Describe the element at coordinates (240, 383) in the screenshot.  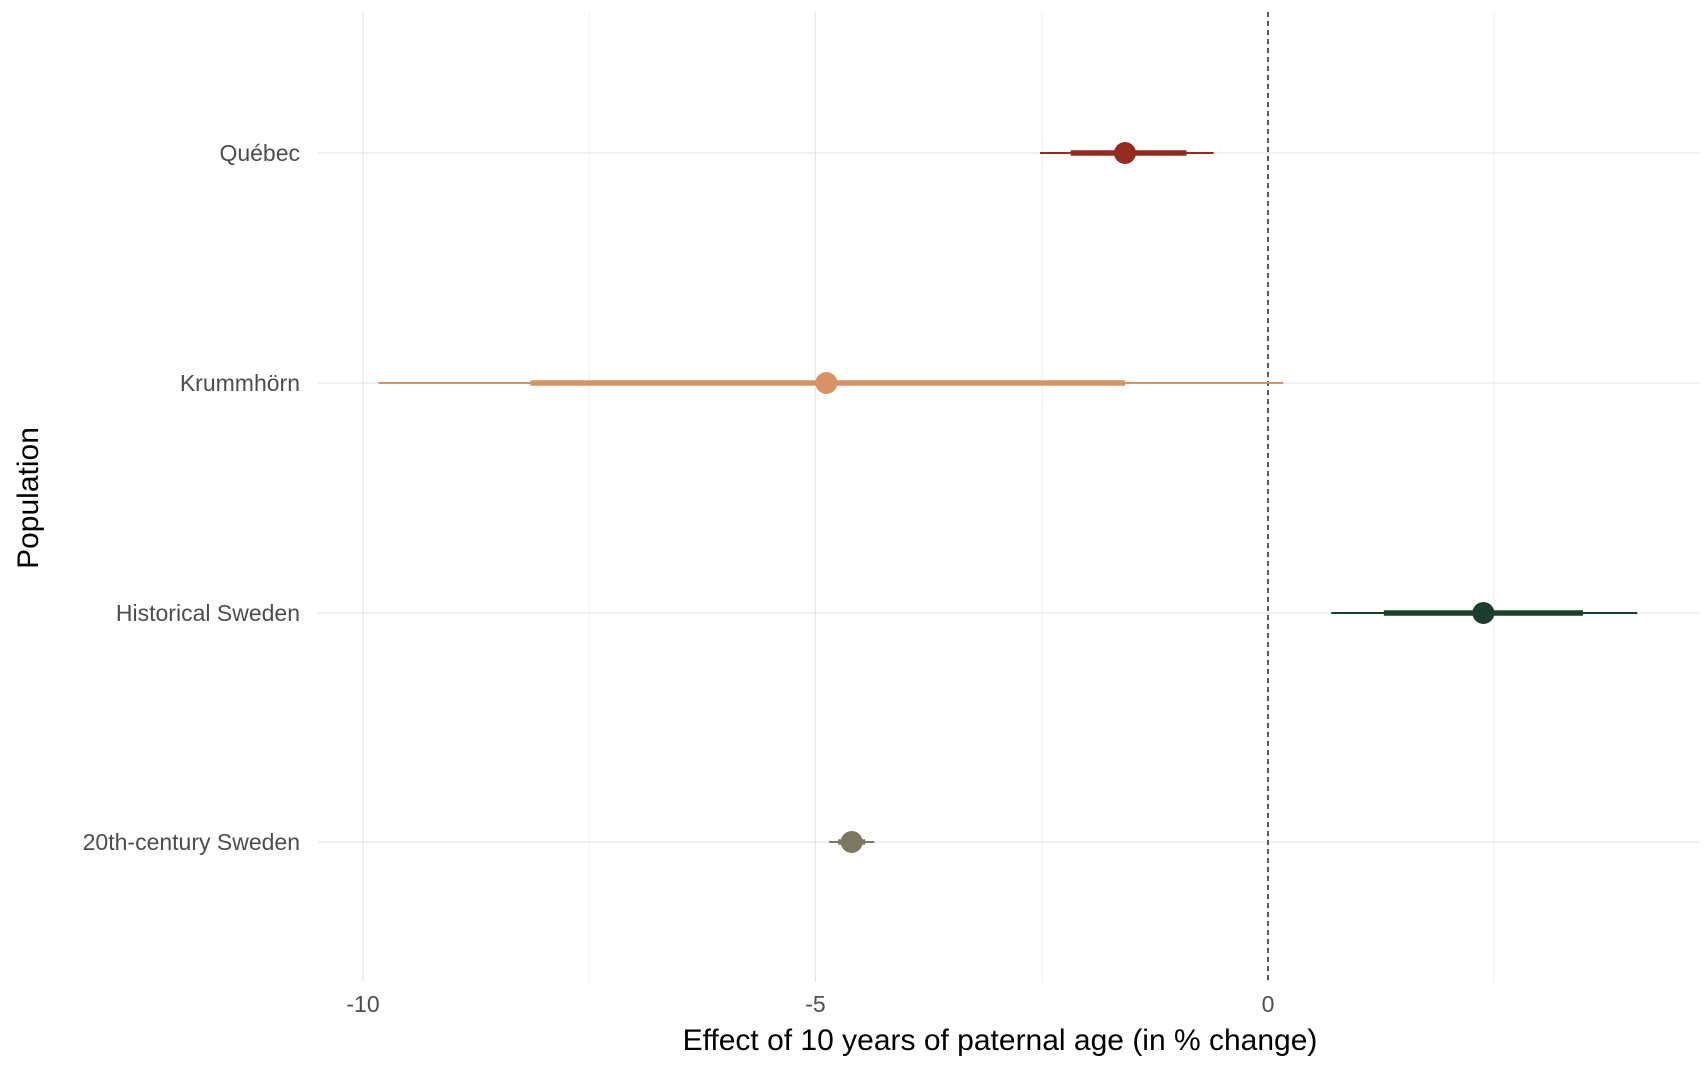
I see `y-tick-label: Krummhörn` at that location.